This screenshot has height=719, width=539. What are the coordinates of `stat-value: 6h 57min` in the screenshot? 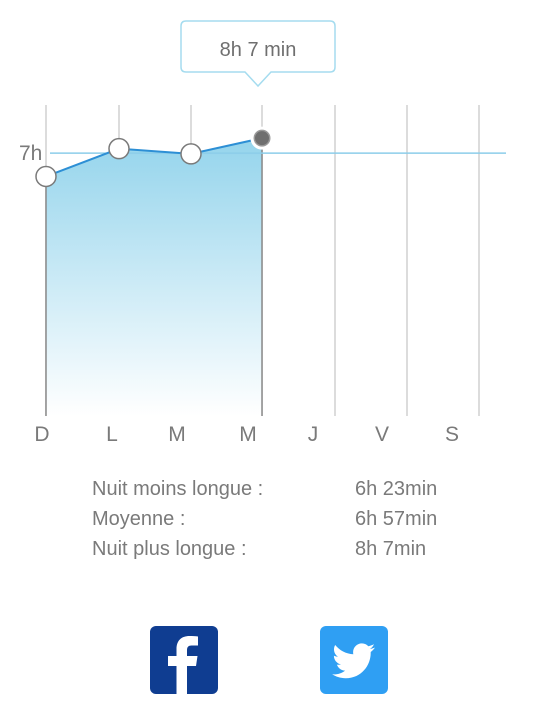 It's located at (396, 519).